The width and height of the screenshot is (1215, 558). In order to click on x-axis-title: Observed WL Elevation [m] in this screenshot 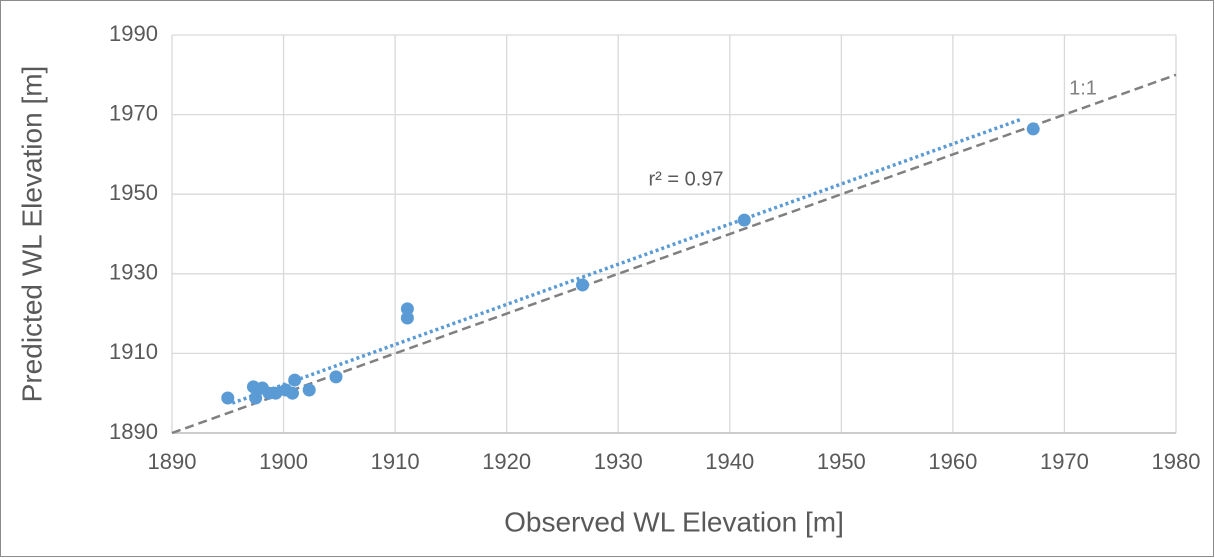, I will do `click(674, 521)`.